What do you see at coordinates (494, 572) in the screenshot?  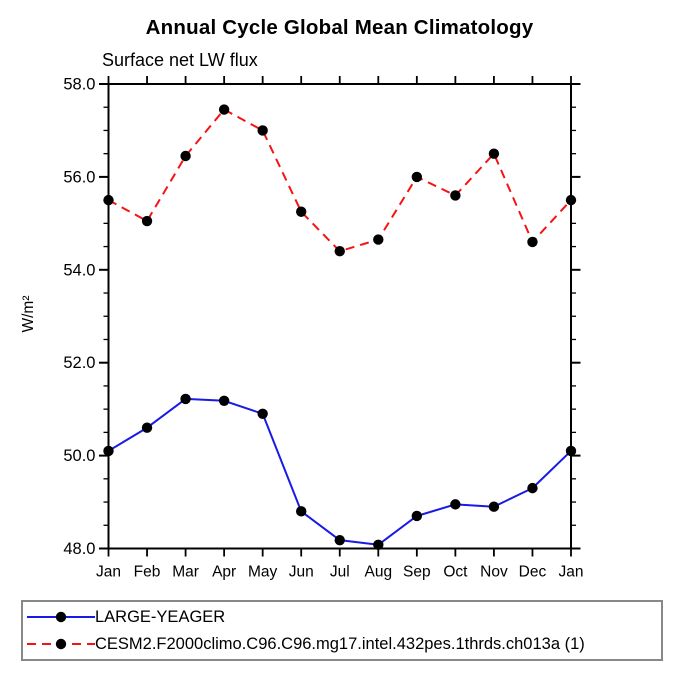 I see `x-axis-month-label: Nov` at bounding box center [494, 572].